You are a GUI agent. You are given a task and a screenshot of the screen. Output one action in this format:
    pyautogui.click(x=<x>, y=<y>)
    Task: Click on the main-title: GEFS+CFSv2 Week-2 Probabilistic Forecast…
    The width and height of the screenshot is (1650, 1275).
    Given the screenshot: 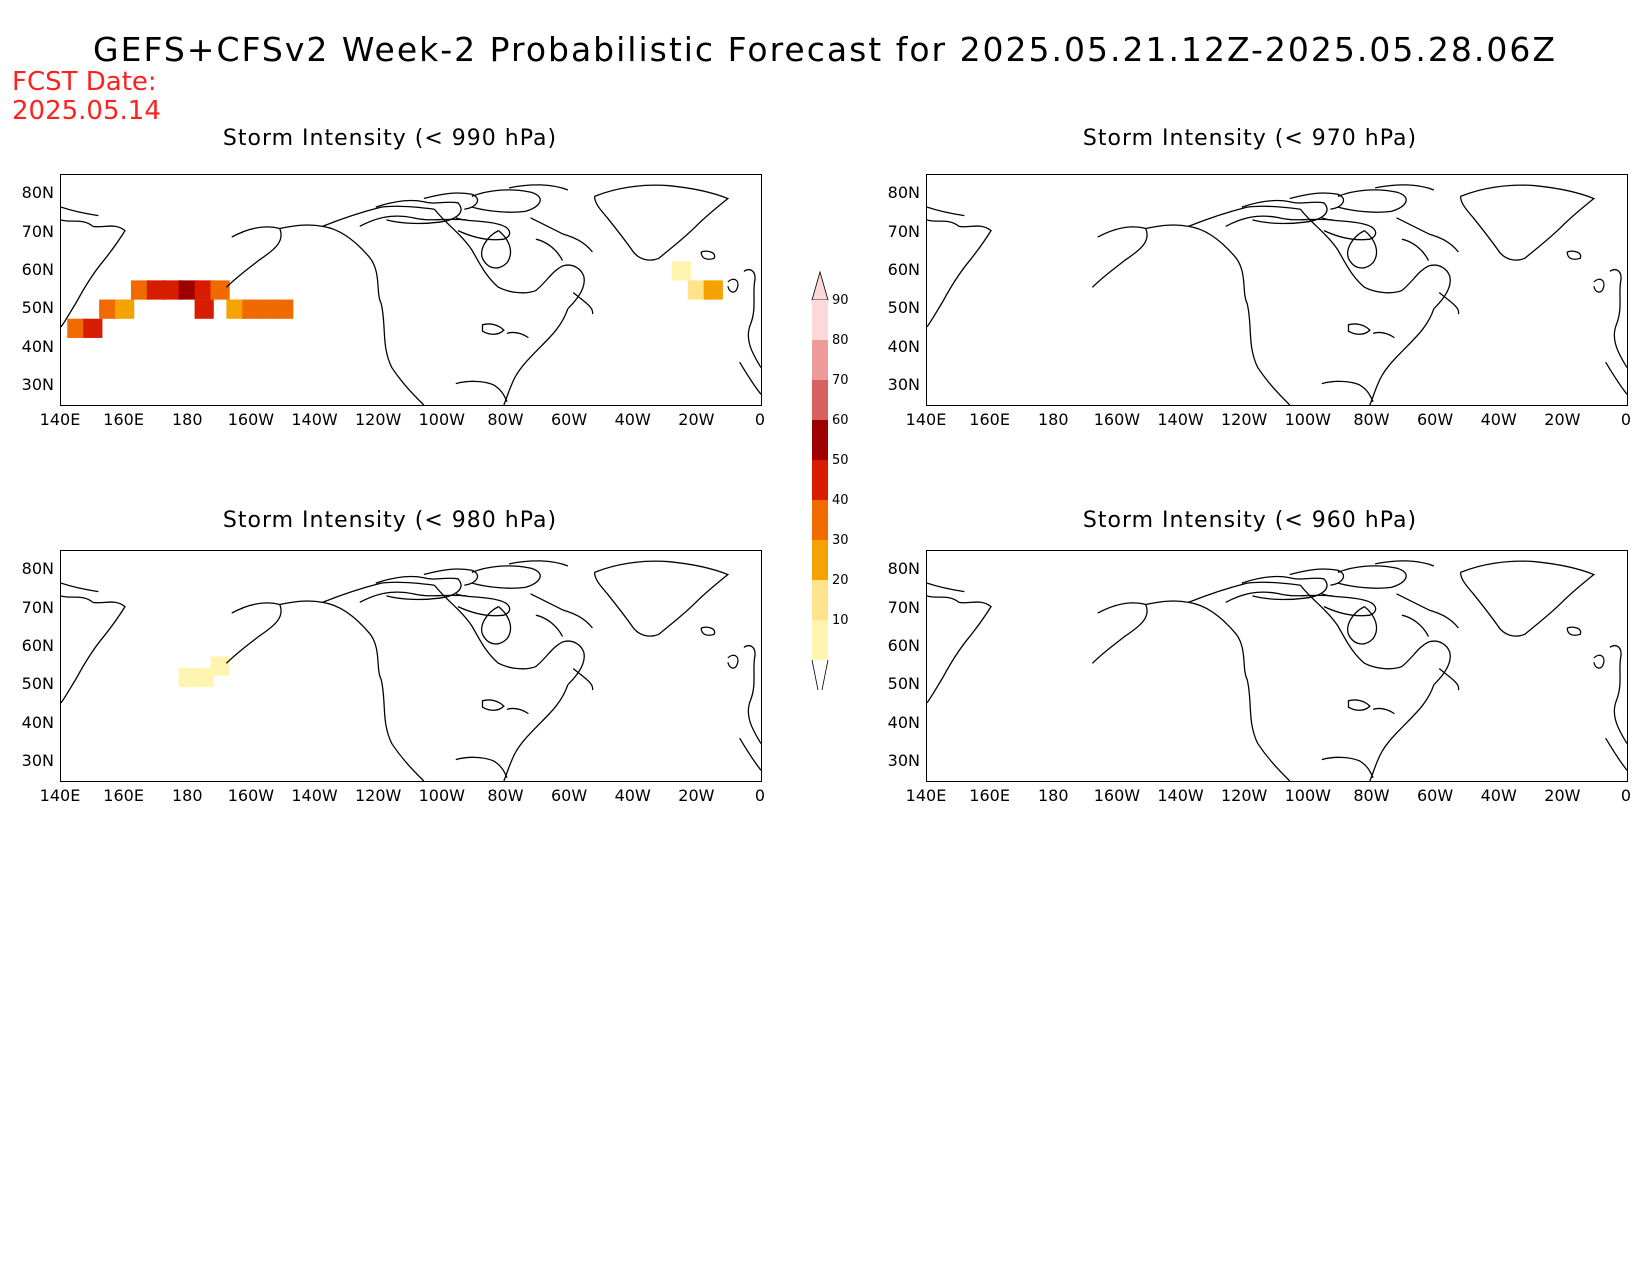 What is the action you would take?
    pyautogui.click(x=825, y=49)
    